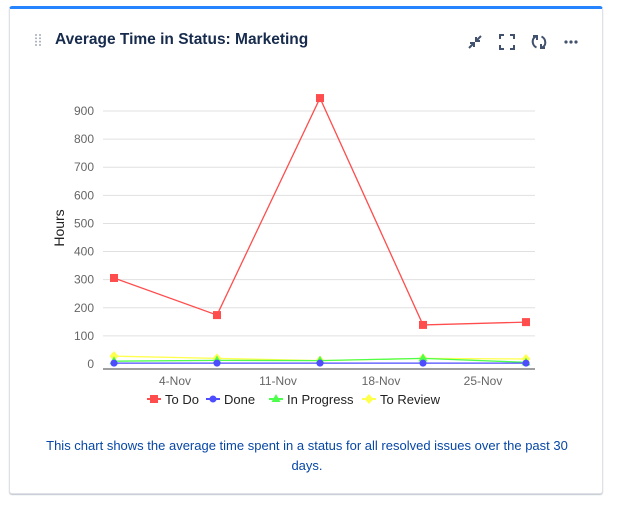 The image size is (633, 505). What do you see at coordinates (38, 40) in the screenshot?
I see `drag-handle-icon` at bounding box center [38, 40].